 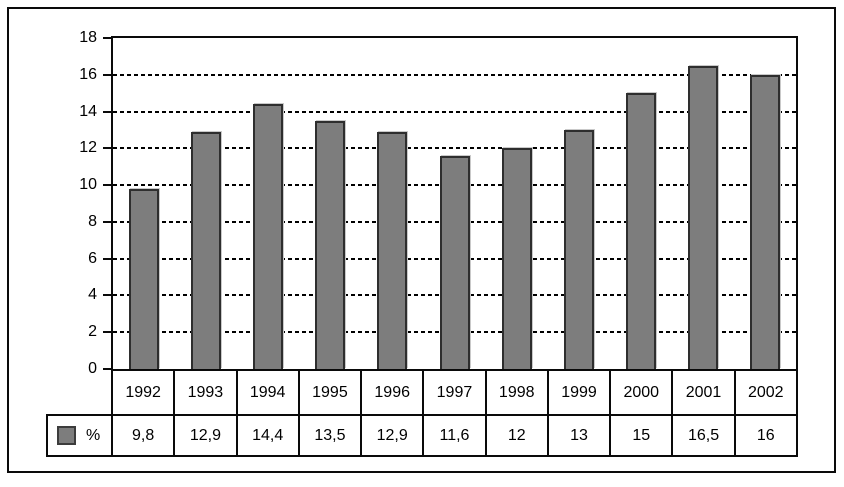 I want to click on year-cell: 1994, so click(x=269, y=392).